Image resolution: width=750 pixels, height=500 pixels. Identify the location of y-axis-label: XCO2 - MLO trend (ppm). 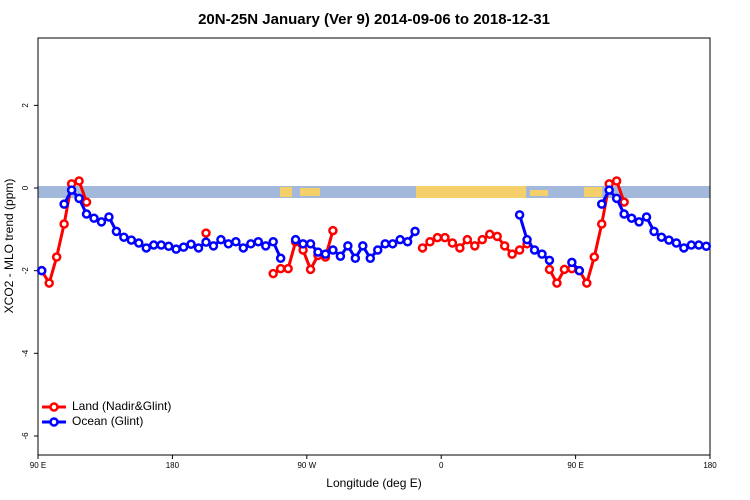
(9, 246).